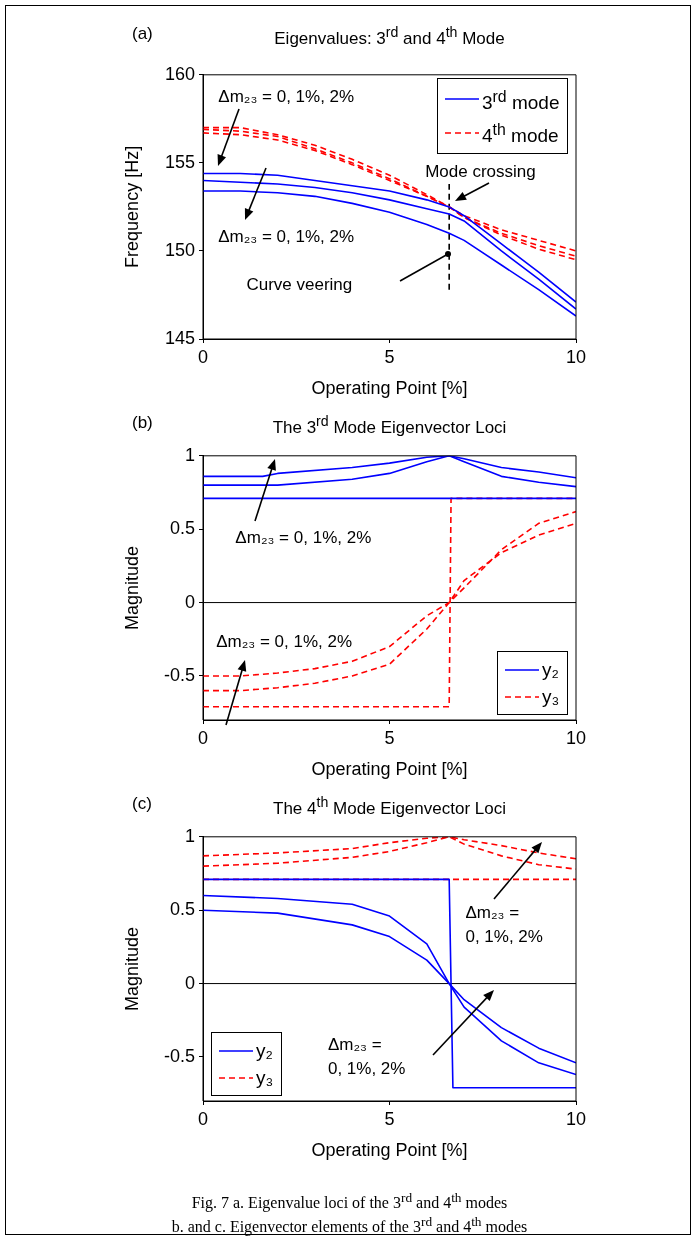 The height and width of the screenshot is (1241, 699). I want to click on chart-title: The 4$^{th}$ Mode Eigenvector Loci, so click(389, 806).